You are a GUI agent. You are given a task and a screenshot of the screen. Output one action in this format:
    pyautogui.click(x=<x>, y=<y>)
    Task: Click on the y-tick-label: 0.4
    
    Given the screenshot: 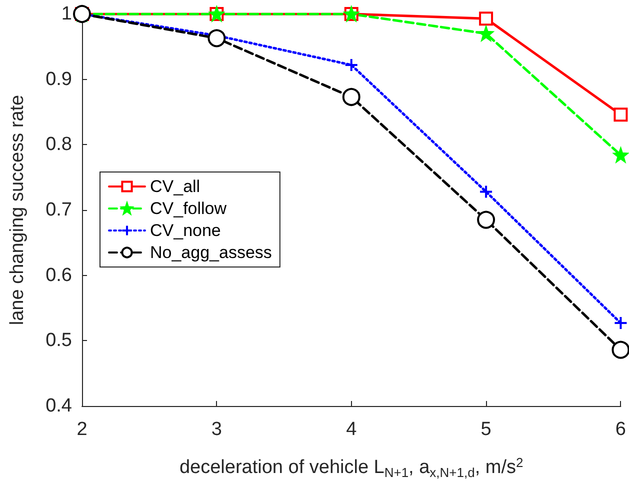 What is the action you would take?
    pyautogui.click(x=59, y=406)
    